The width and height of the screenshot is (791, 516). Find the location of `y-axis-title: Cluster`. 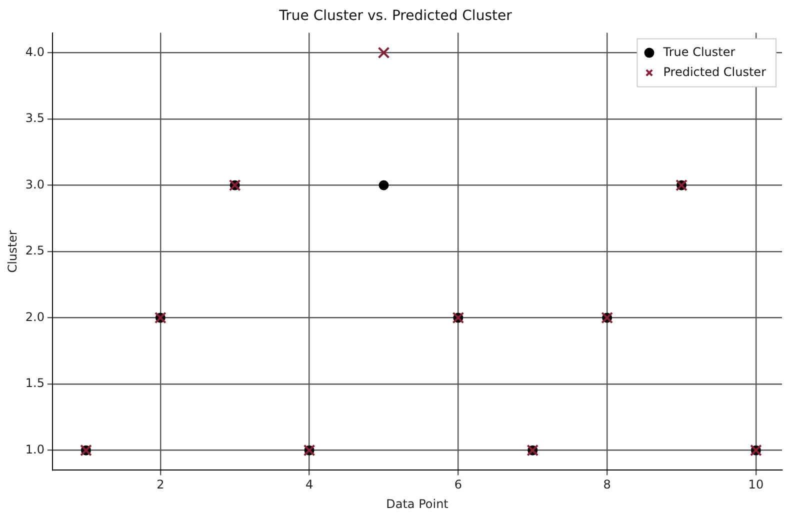

y-axis-title: Cluster is located at coordinates (12, 251).